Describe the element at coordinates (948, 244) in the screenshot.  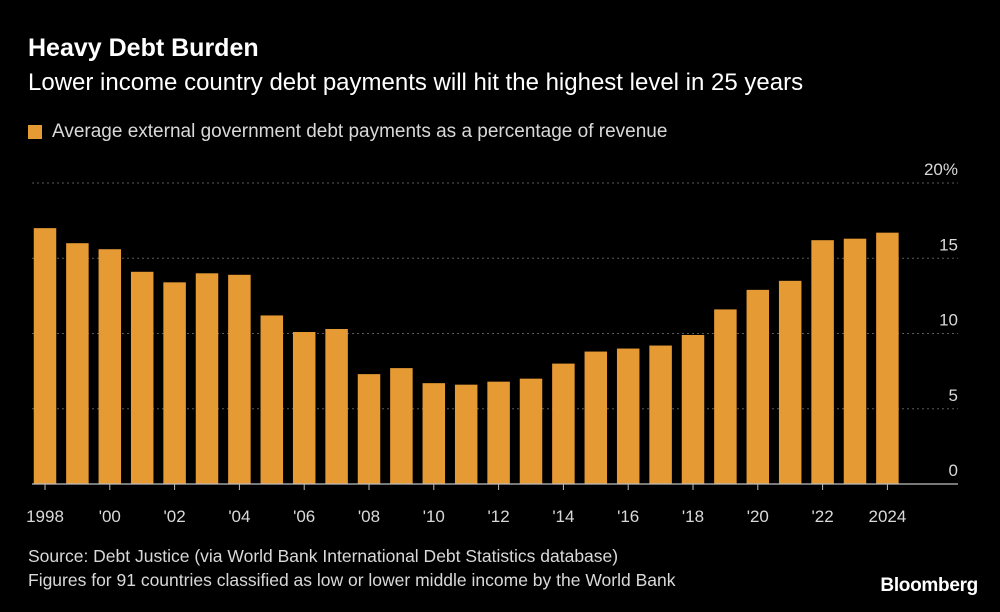
I see `y-tick-label: 15` at that location.